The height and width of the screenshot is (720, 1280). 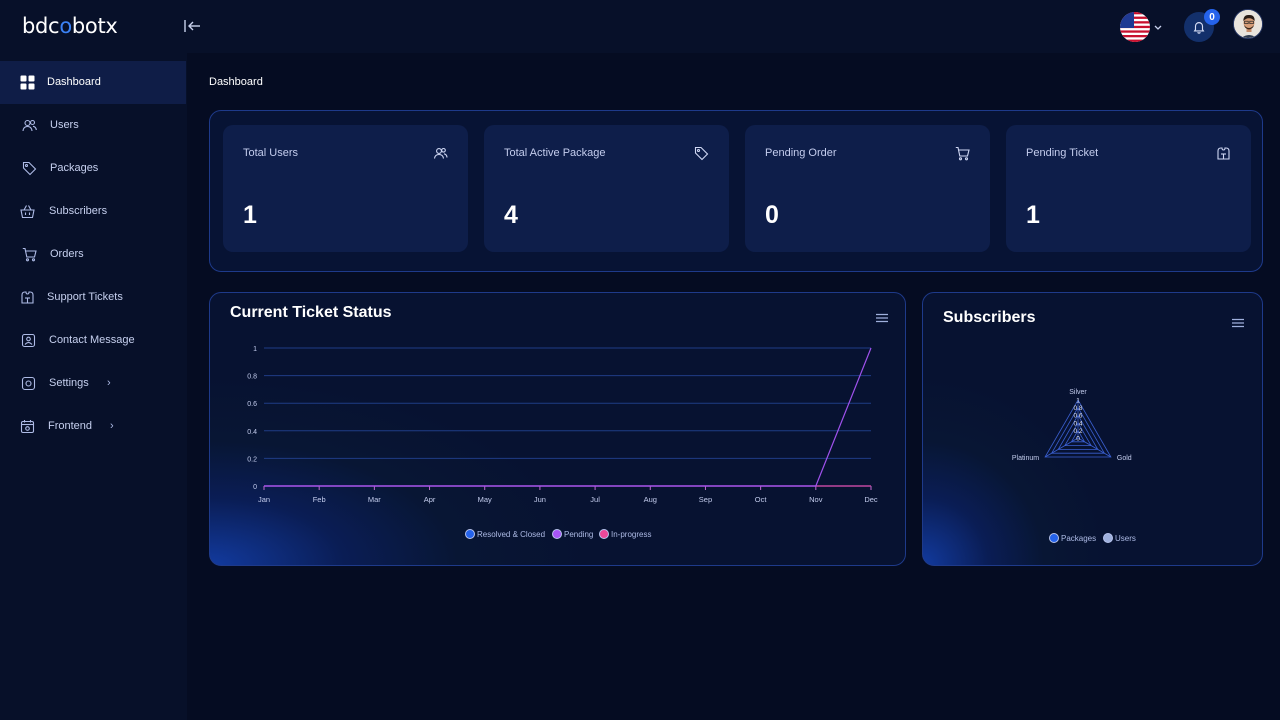 I want to click on x-tick-label: Nov, so click(x=816, y=499).